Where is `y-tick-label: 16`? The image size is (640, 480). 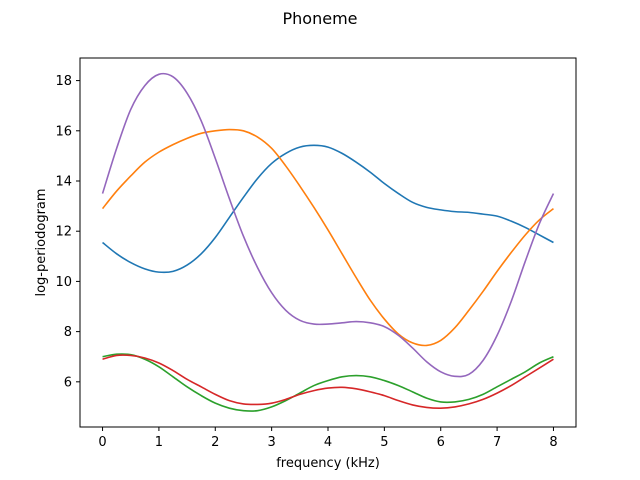 y-tick-label: 16 is located at coordinates (63, 131).